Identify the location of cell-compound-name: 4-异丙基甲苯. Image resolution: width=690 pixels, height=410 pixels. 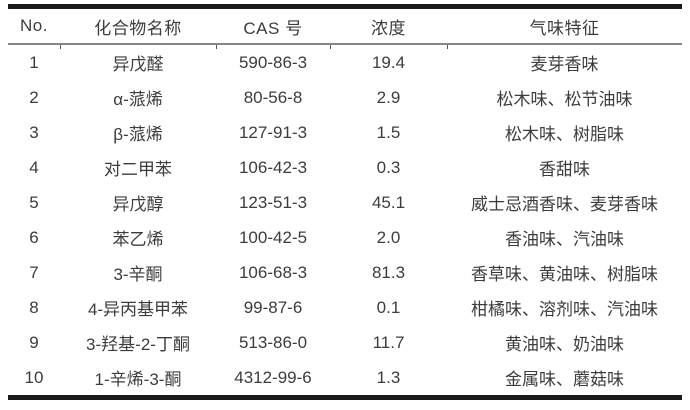
(138, 309).